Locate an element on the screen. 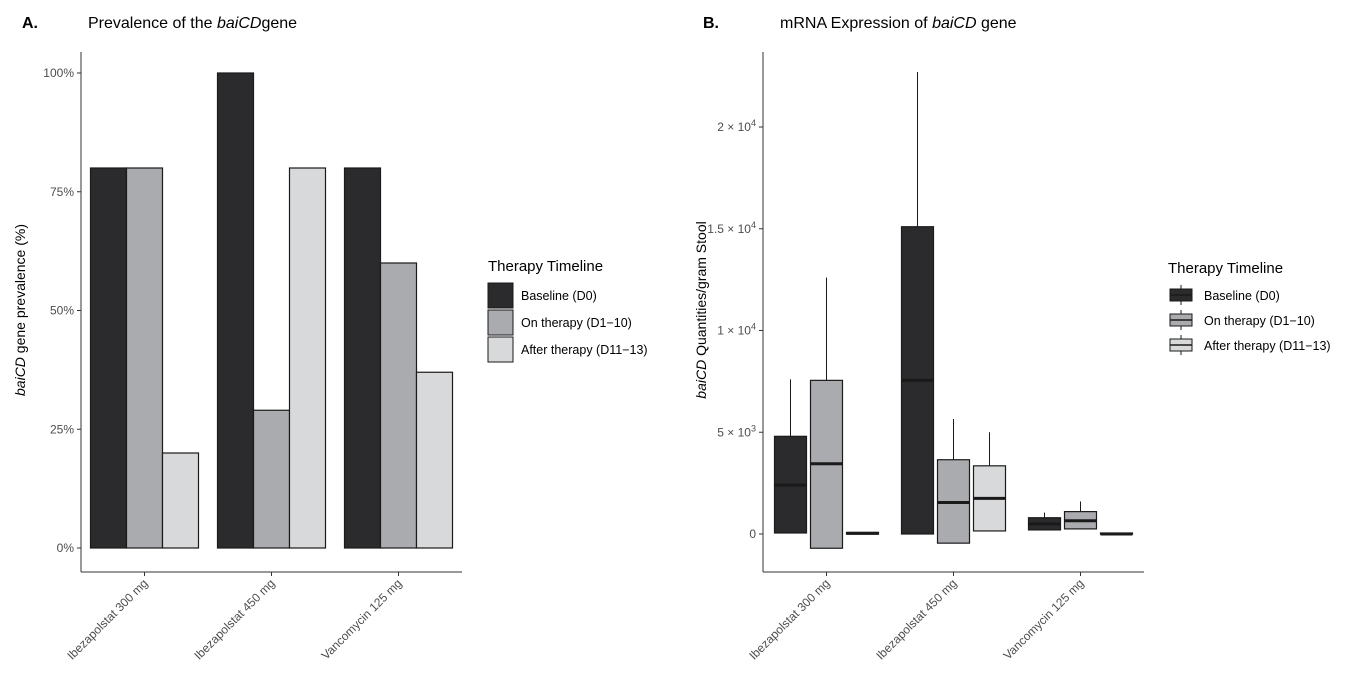  panel-a-legend-title: Therapy Timeline is located at coordinates (545, 266).